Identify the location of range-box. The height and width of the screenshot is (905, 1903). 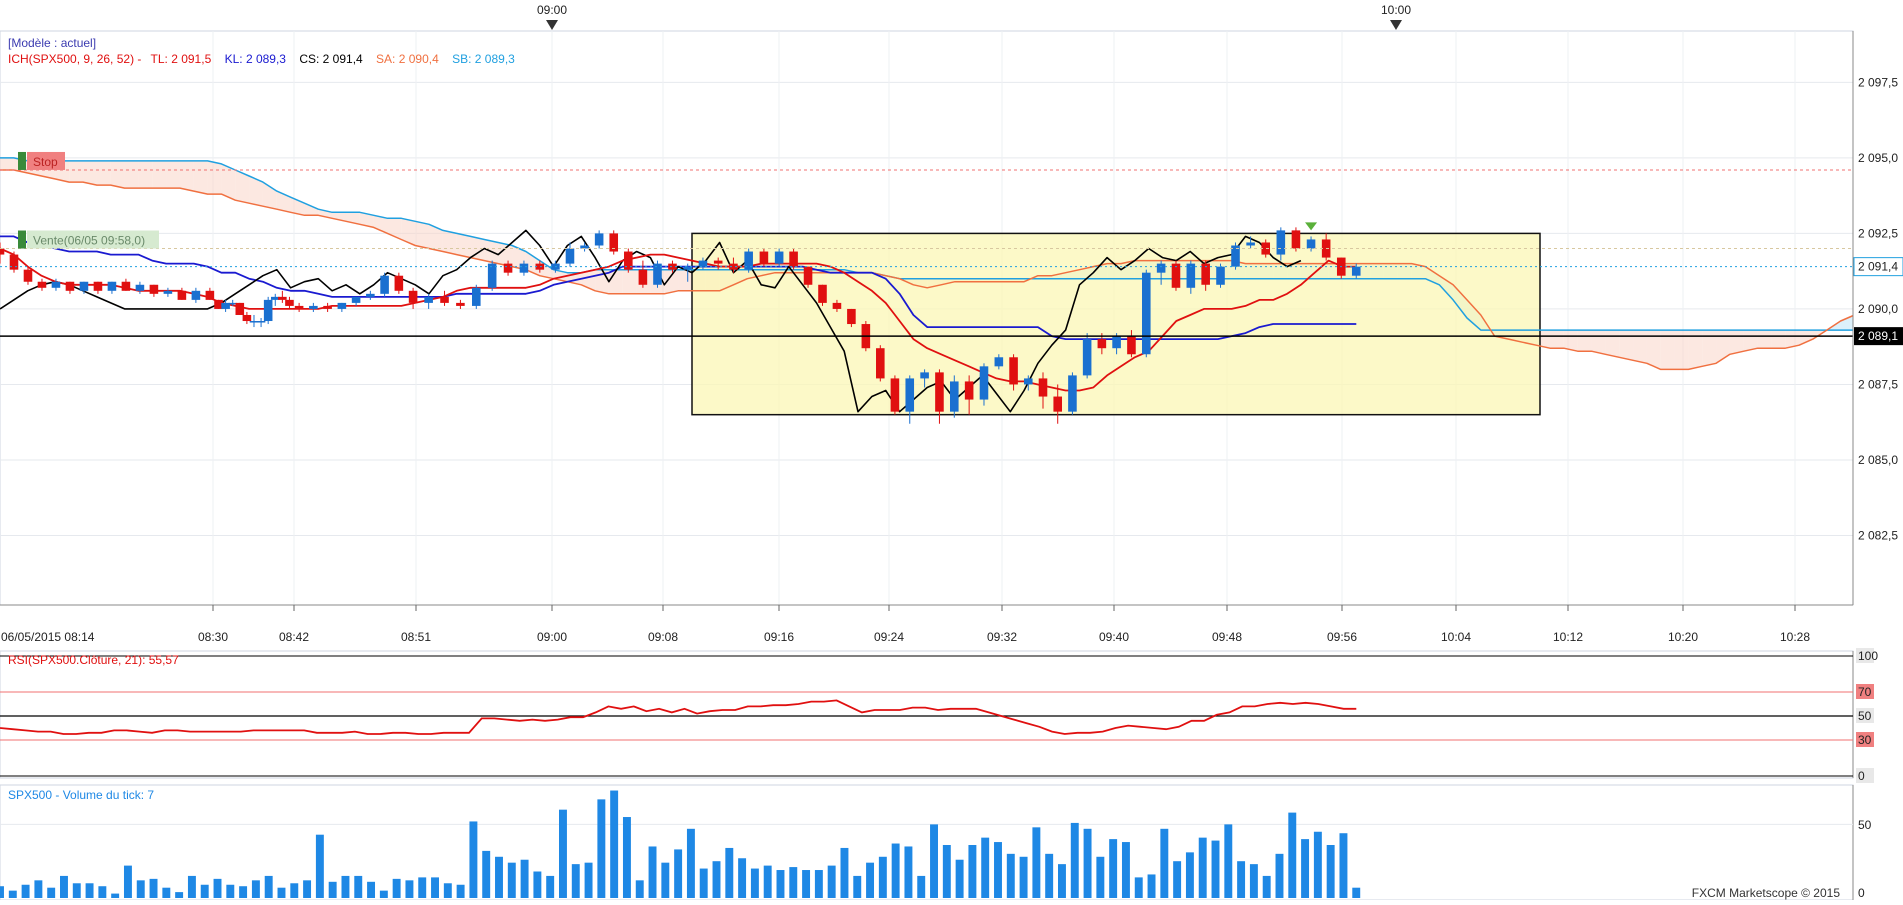
(1116, 324).